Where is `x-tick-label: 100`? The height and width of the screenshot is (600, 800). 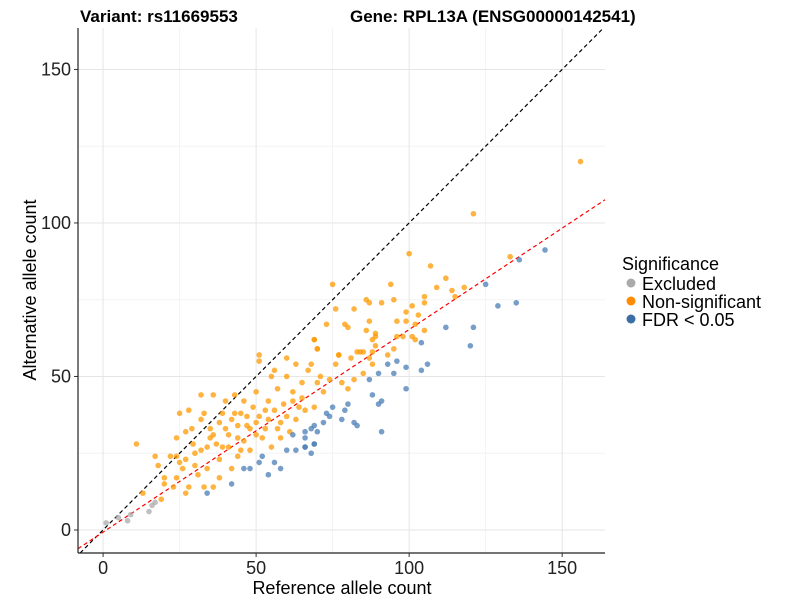
x-tick-label: 100 is located at coordinates (409, 568).